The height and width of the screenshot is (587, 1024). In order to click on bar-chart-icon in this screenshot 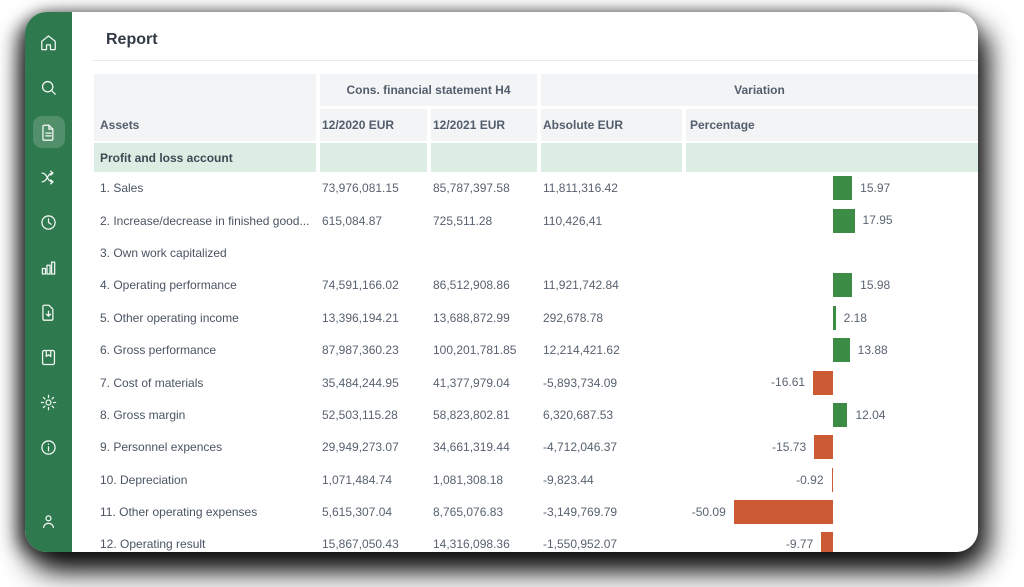, I will do `click(48, 267)`.